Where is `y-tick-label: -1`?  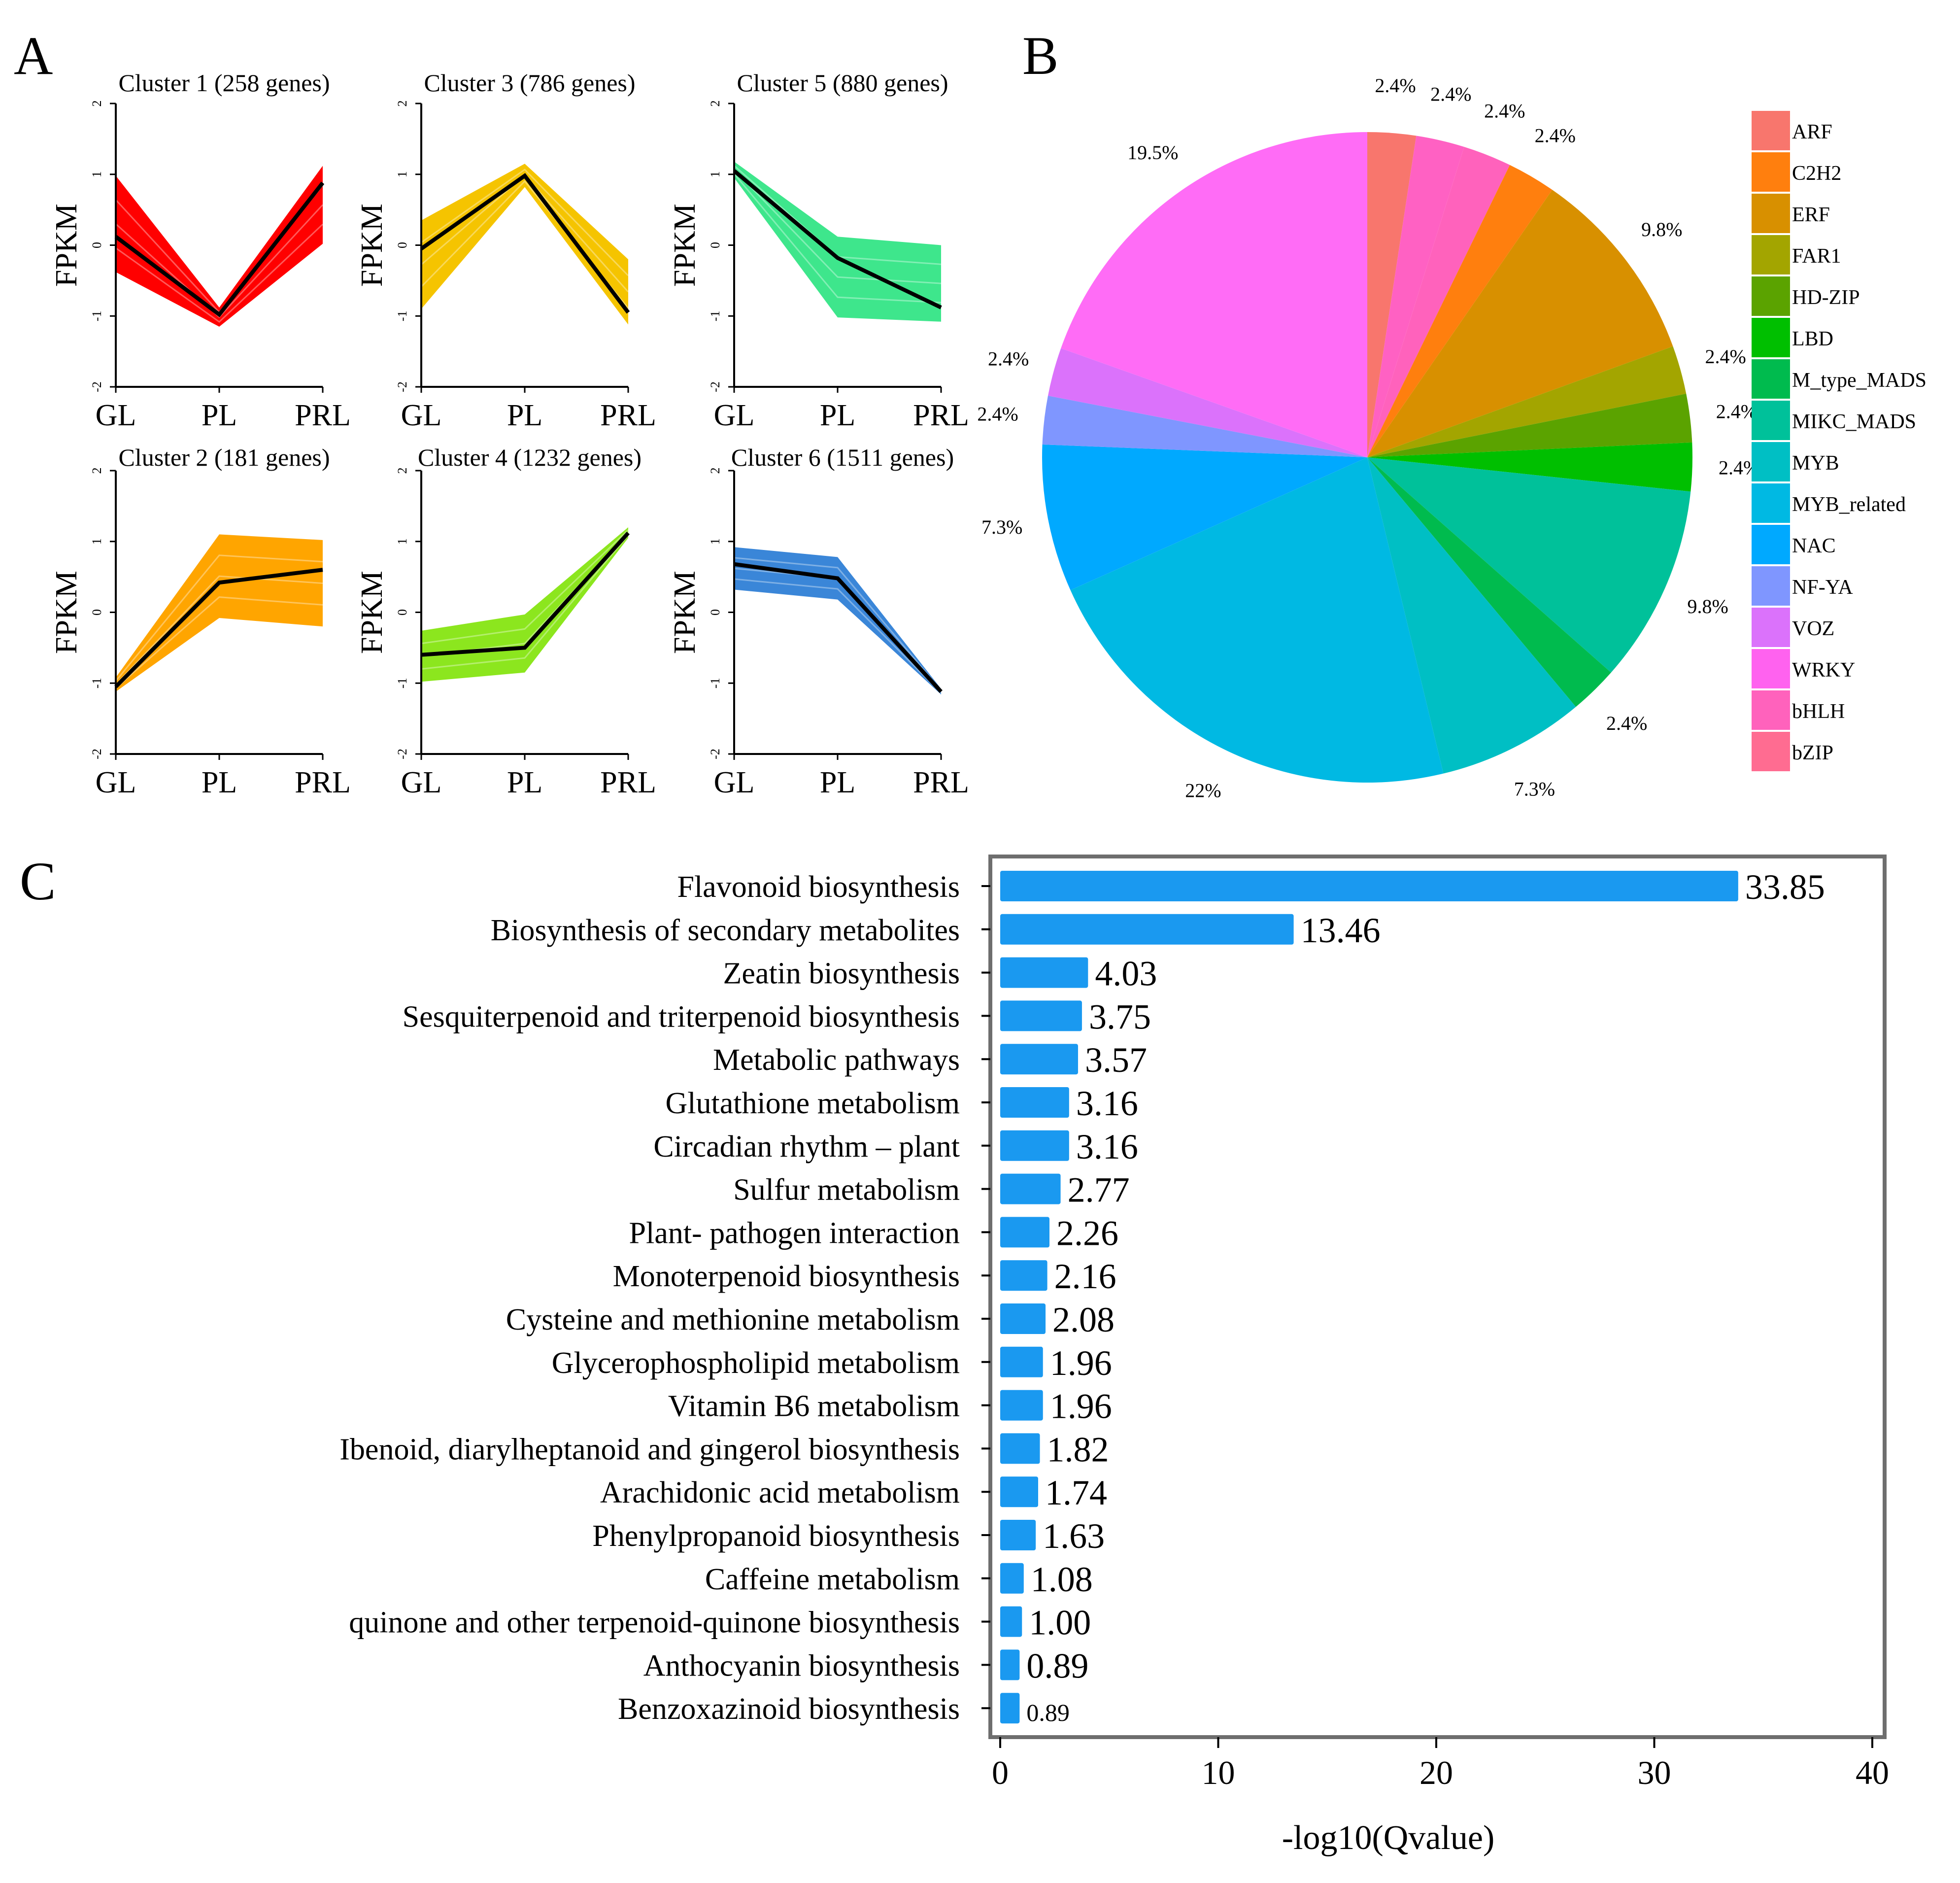
y-tick-label: -1 is located at coordinates (715, 315).